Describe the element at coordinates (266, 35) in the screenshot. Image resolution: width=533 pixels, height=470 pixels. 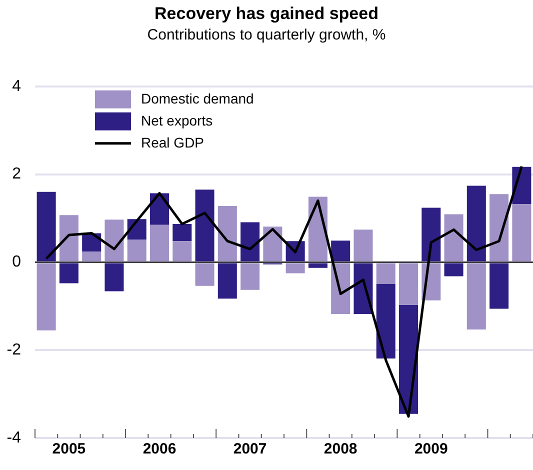
I see `chart-subtitle: Contributions to quarterly growth, %` at that location.